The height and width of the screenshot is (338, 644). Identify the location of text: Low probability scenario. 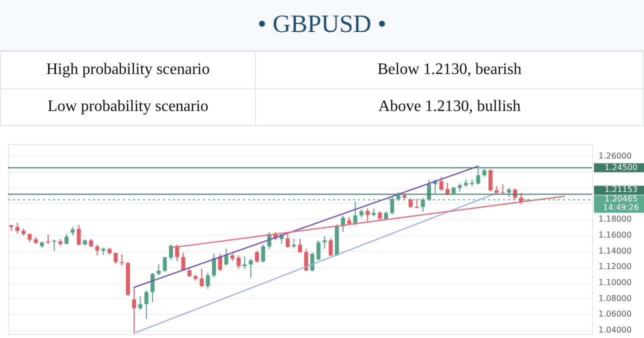
(128, 107).